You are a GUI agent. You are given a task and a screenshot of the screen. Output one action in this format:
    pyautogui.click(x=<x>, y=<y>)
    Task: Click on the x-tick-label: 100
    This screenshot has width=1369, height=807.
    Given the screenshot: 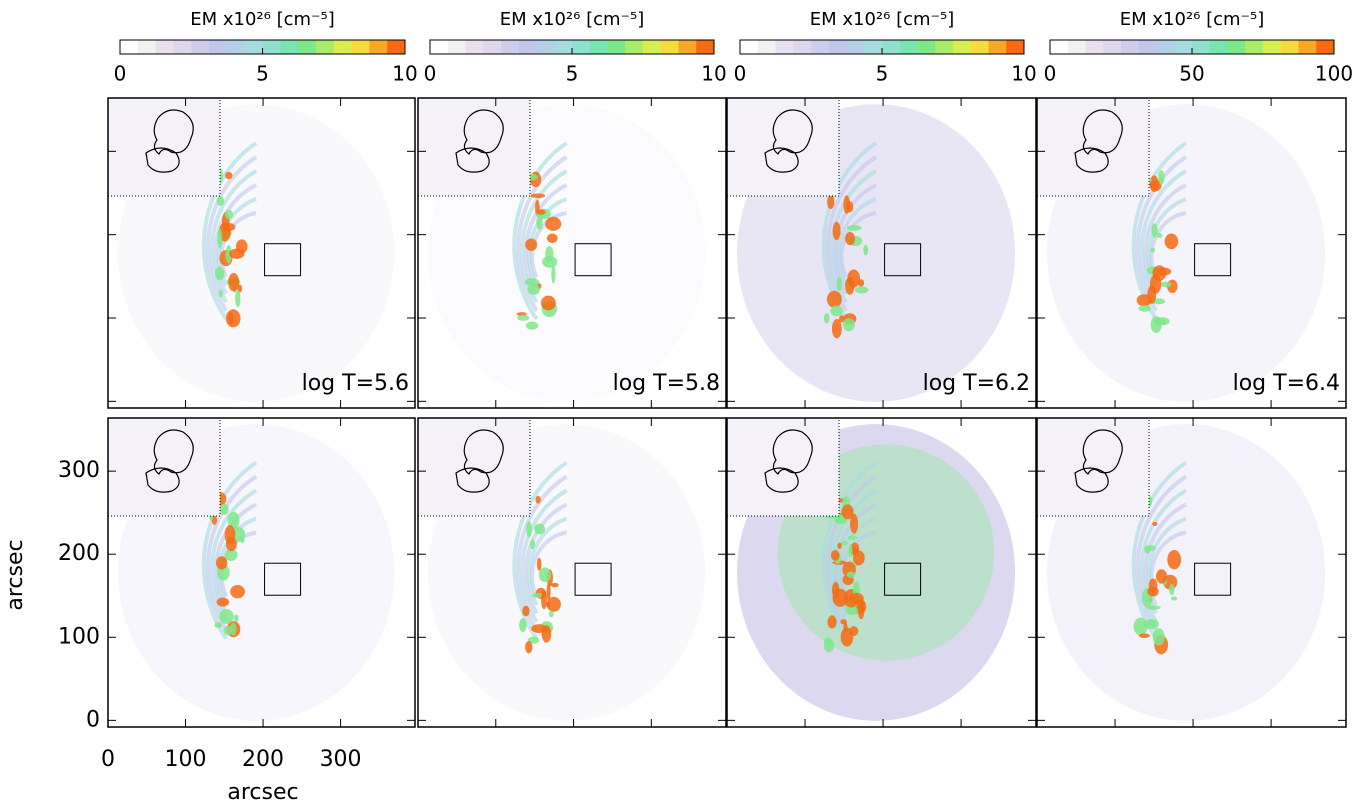 What is the action you would take?
    pyautogui.click(x=186, y=759)
    